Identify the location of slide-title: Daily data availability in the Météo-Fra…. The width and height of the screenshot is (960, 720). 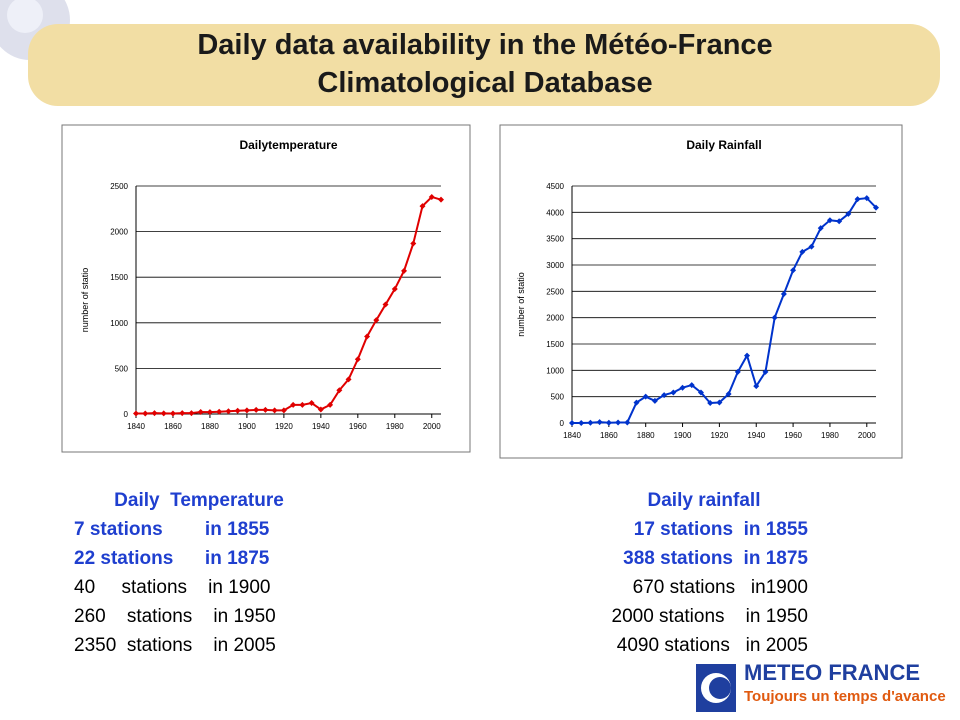
(485, 64).